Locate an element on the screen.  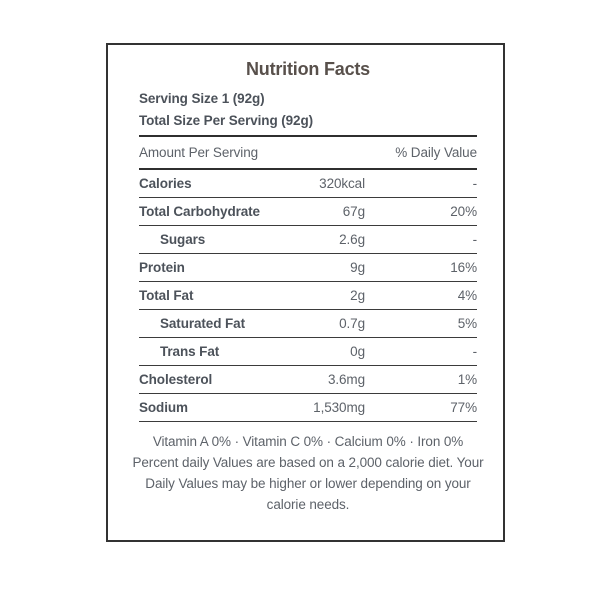
nutrient-amount: 2g is located at coordinates (357, 295).